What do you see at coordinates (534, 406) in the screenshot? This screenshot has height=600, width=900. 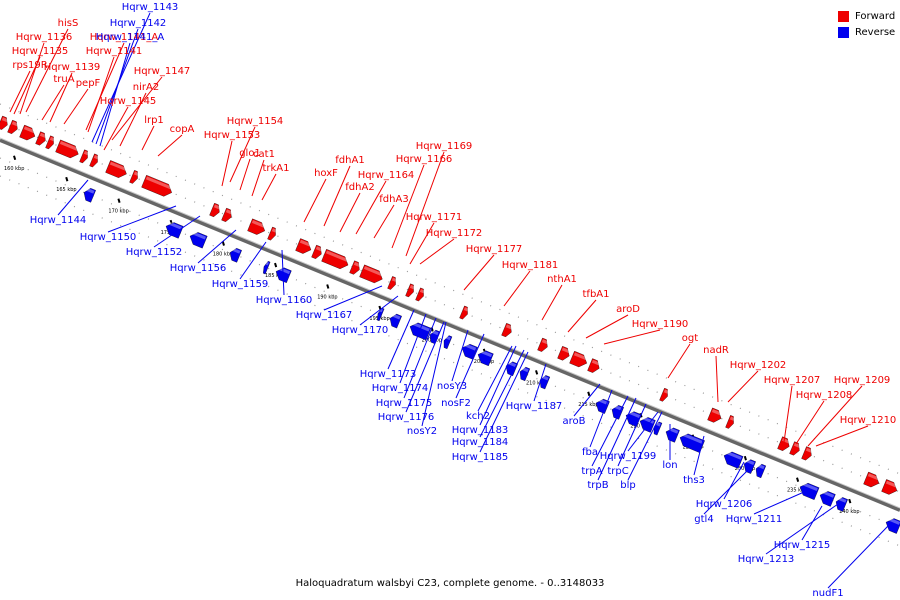 I see `gene-label: Hqrw_1187` at bounding box center [534, 406].